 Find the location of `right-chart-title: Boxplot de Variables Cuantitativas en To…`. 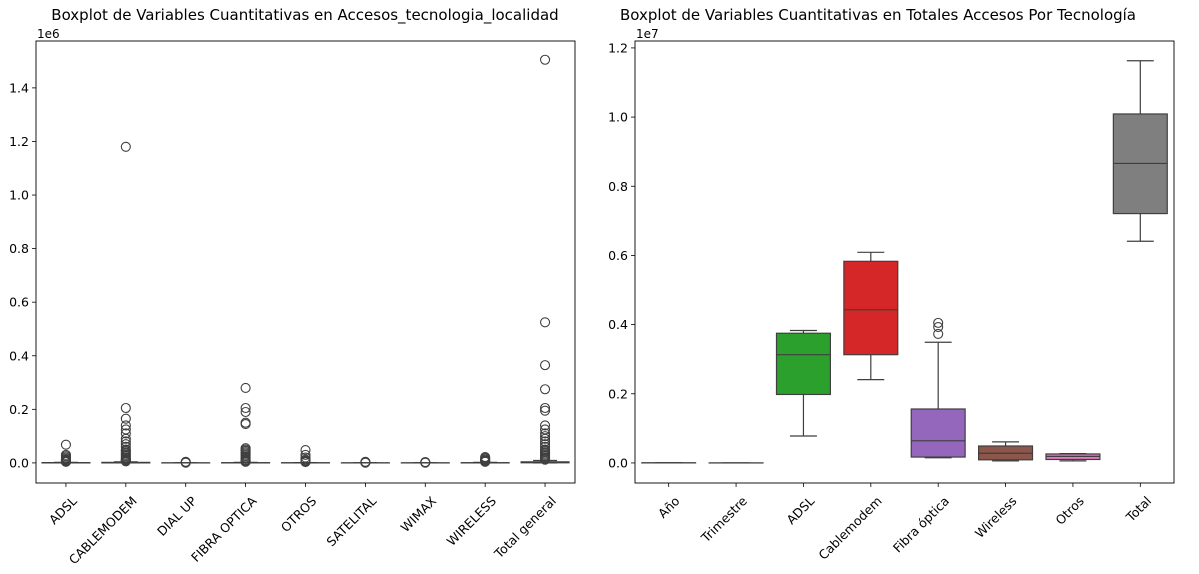

right-chart-title: Boxplot de Variables Cuantitativas en To… is located at coordinates (878, 15).